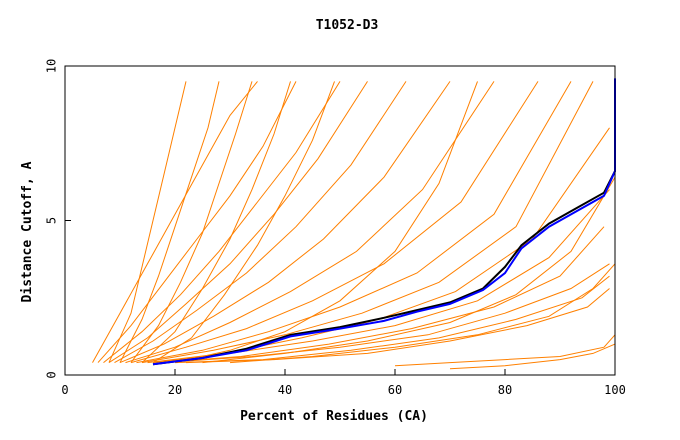  What do you see at coordinates (285, 390) in the screenshot?
I see `x-tick-label: 40` at bounding box center [285, 390].